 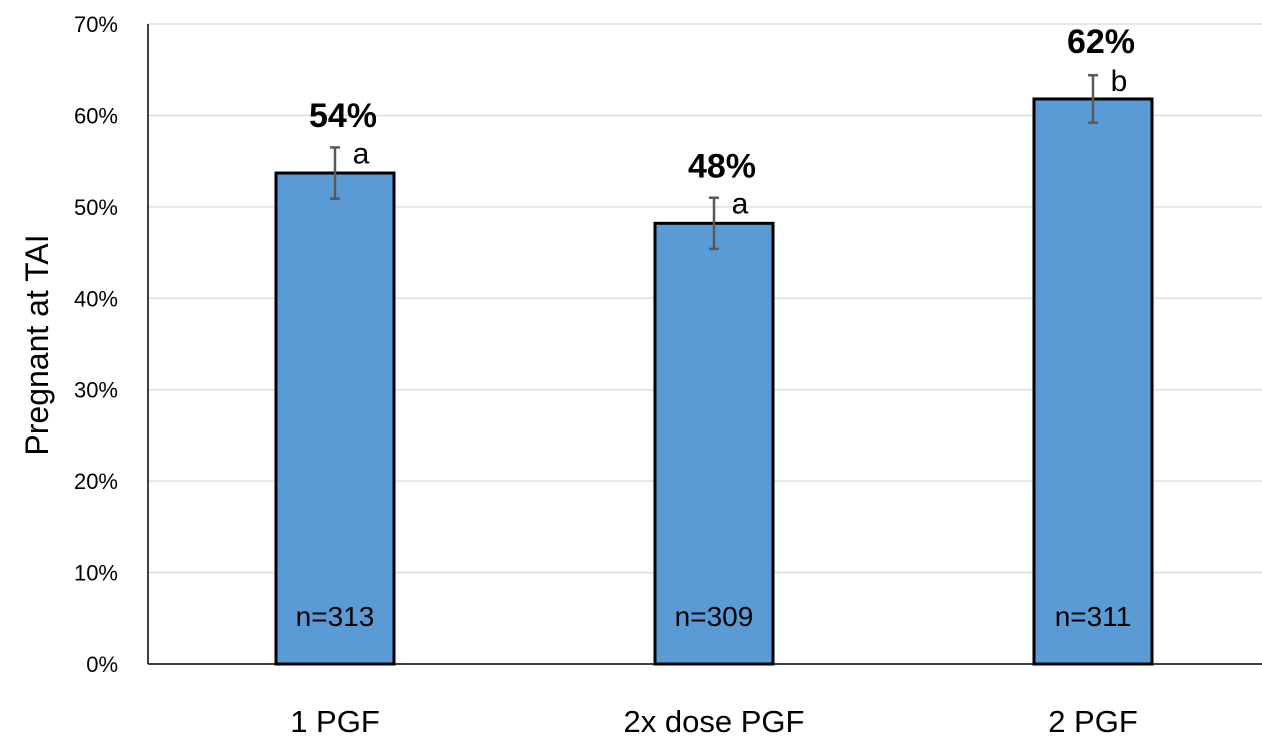 I want to click on value-label: 62%, so click(x=1101, y=42).